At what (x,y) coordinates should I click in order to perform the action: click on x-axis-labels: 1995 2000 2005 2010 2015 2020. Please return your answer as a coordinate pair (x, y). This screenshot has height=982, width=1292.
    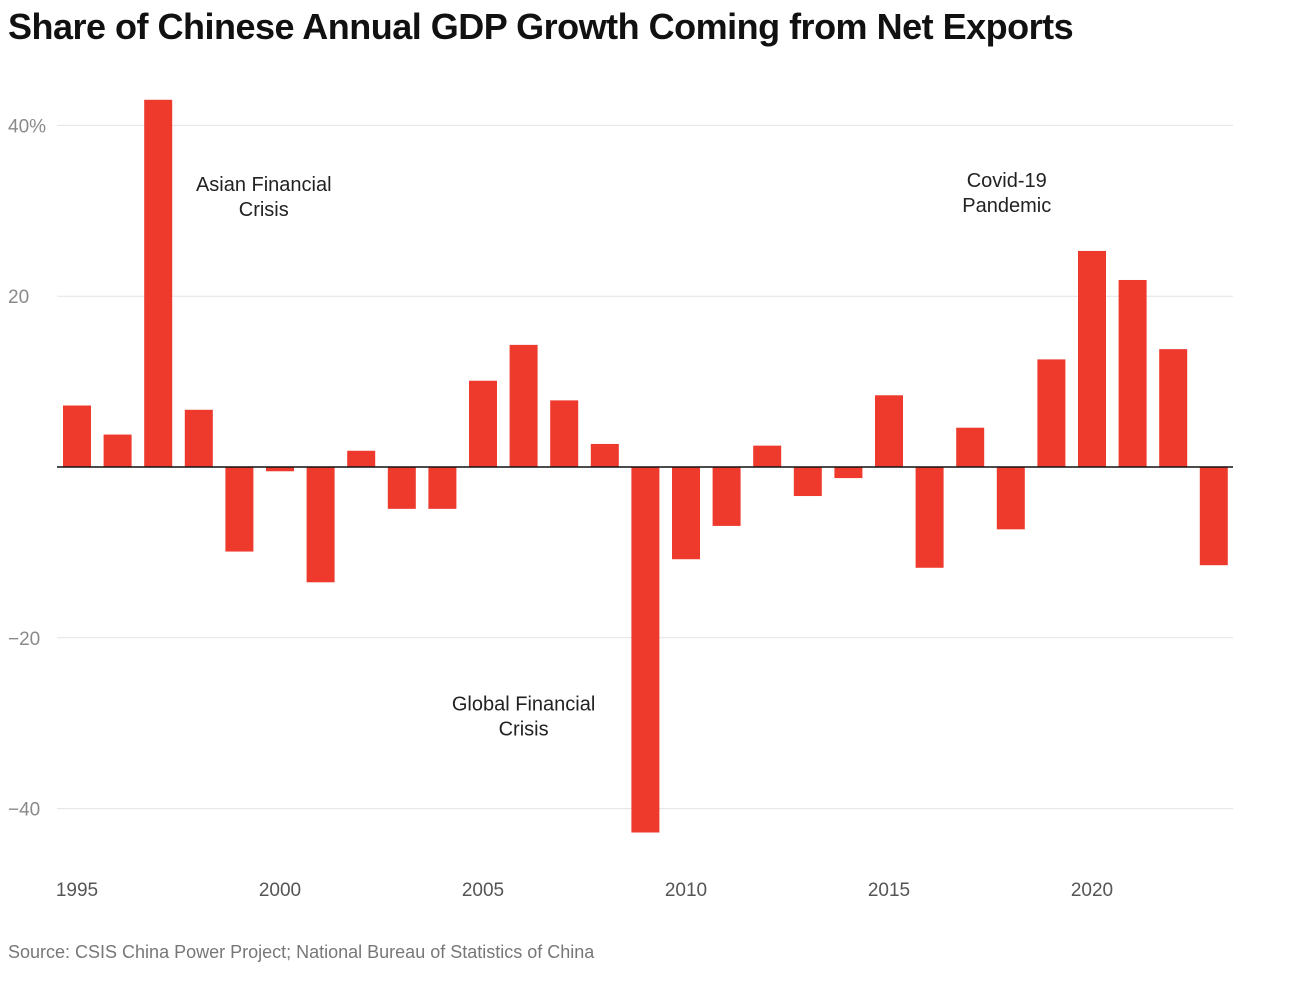
    Looking at the image, I should click on (584, 890).